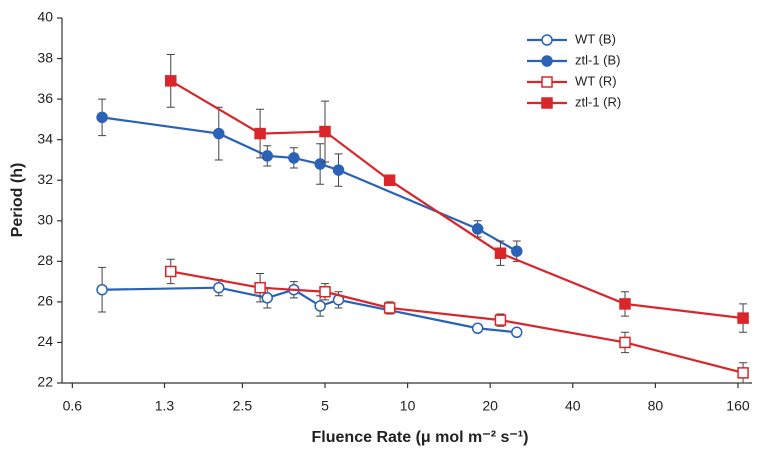 The width and height of the screenshot is (768, 453). Describe the element at coordinates (598, 101) in the screenshot. I see `legend-label: ztl-1 (R)` at that location.